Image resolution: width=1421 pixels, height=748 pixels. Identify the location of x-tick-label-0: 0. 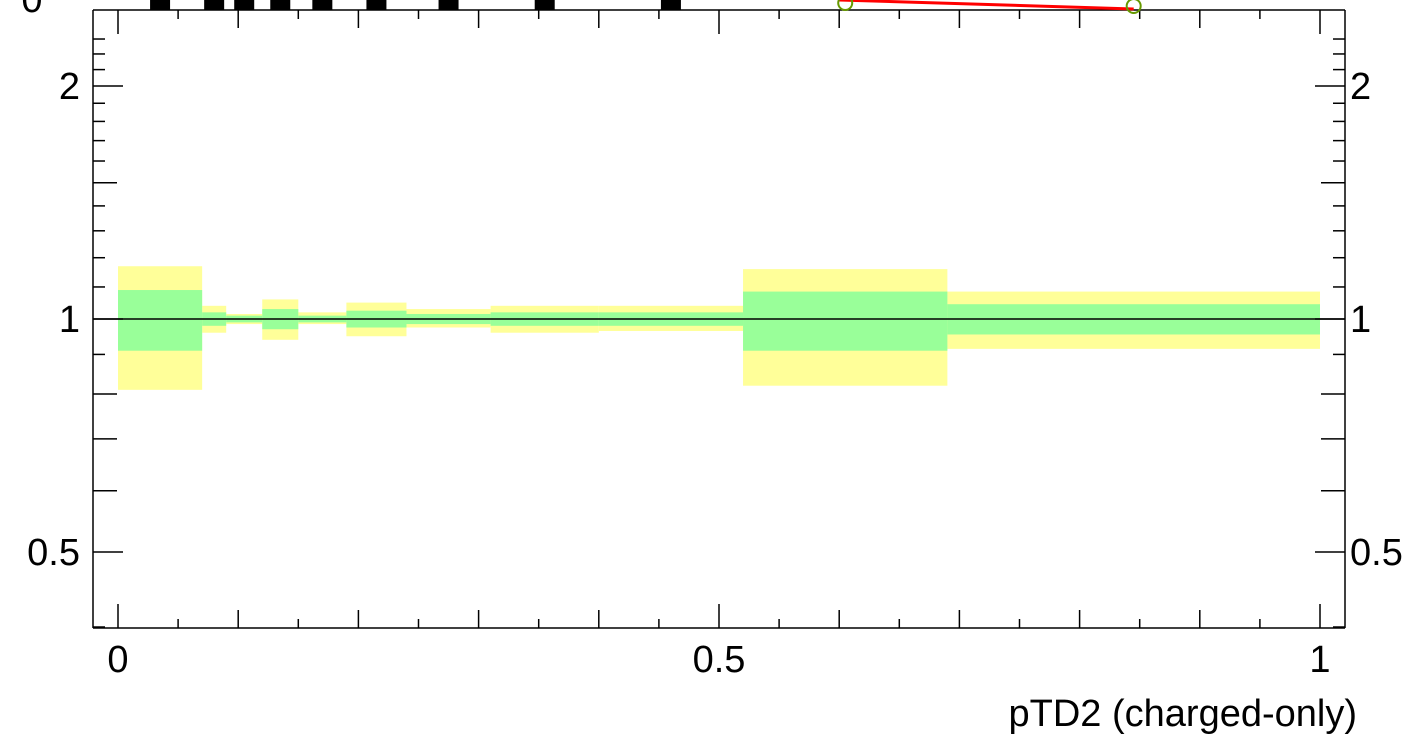
(117, 660).